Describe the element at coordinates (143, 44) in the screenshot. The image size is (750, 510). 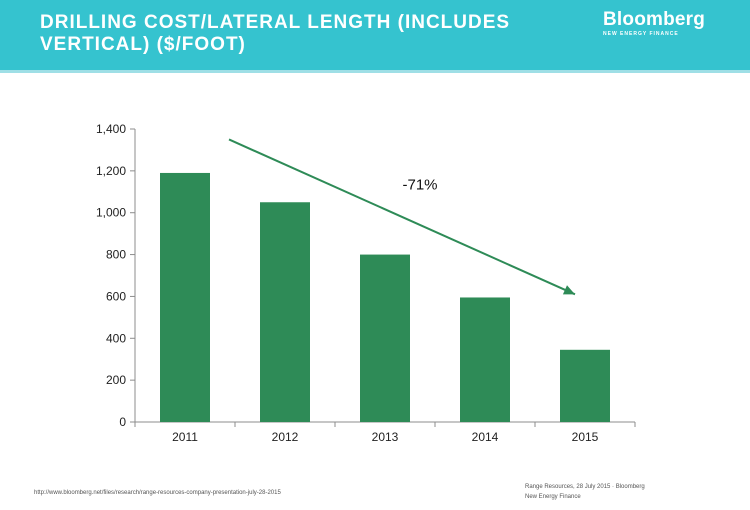
I see `chart-title-line-2: VERTICAL) ($/FOOT)` at that location.